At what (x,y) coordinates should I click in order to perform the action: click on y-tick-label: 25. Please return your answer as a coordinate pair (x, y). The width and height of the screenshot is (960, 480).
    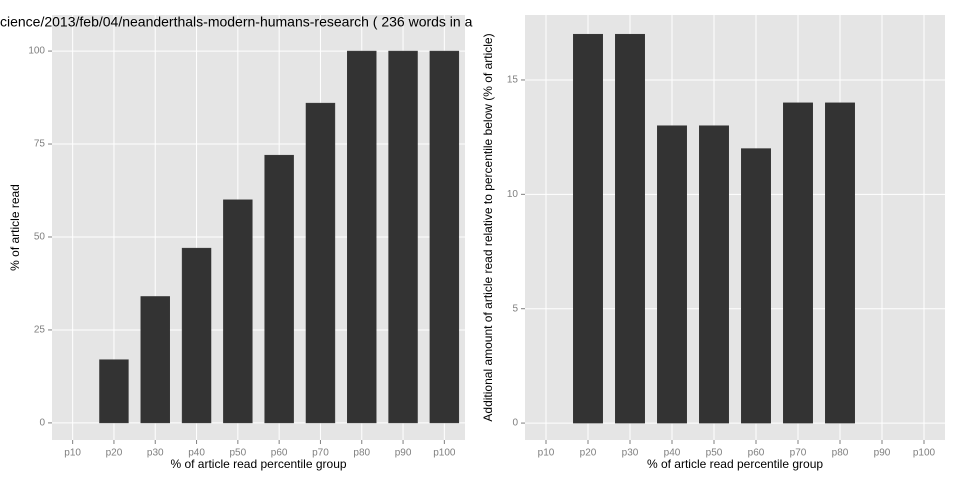
    Looking at the image, I should click on (40, 330).